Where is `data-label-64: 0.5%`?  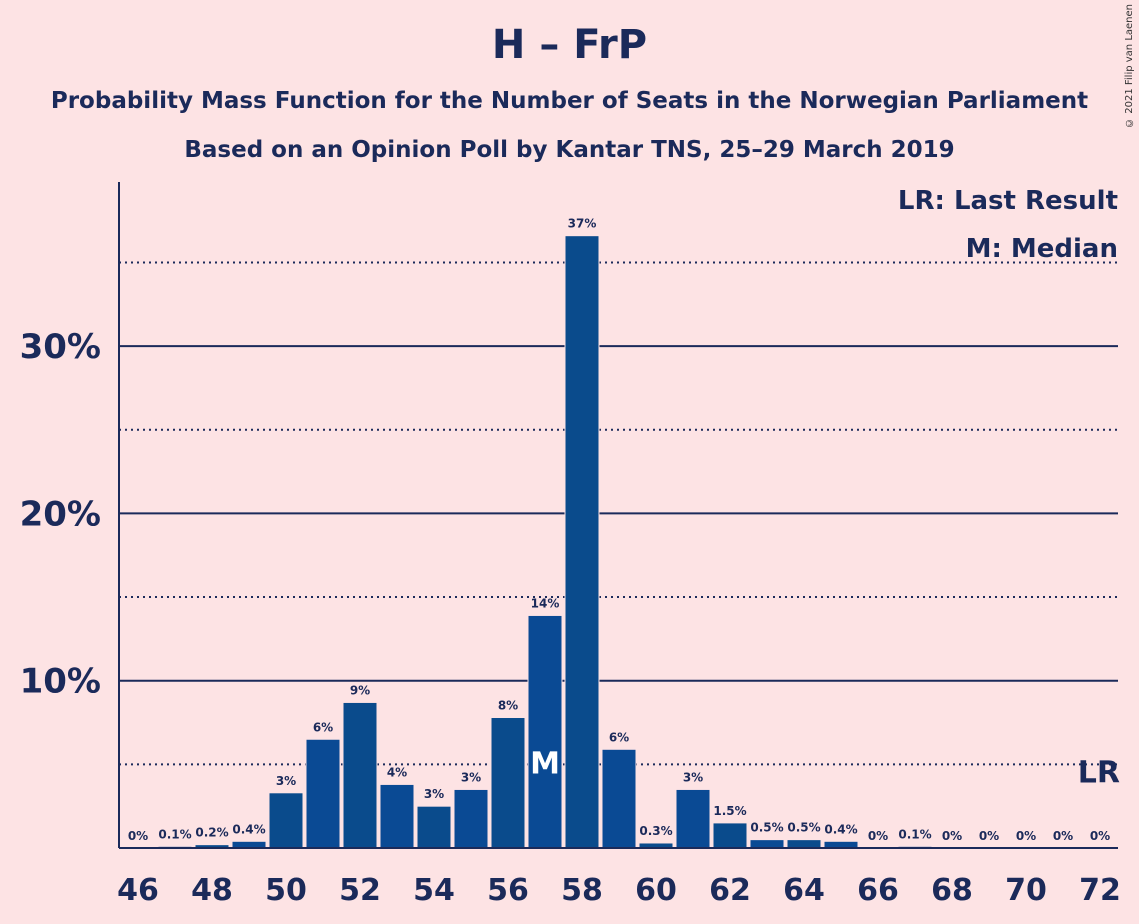
data-label-64: 0.5% is located at coordinates (803, 828).